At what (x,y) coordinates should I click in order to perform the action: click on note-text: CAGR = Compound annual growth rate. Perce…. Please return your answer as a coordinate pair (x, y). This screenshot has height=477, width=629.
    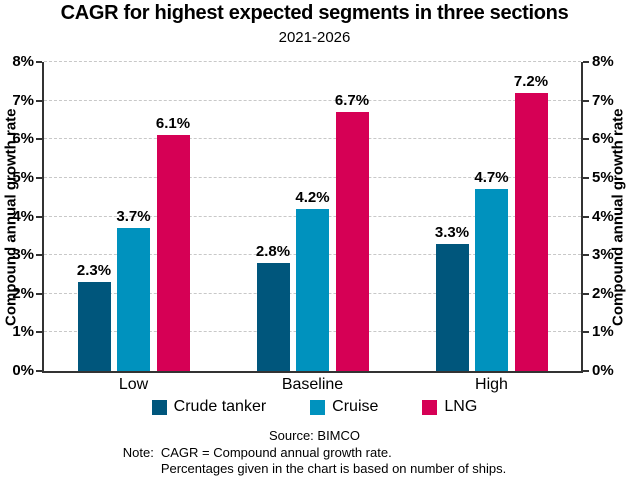
    Looking at the image, I should click on (333, 460).